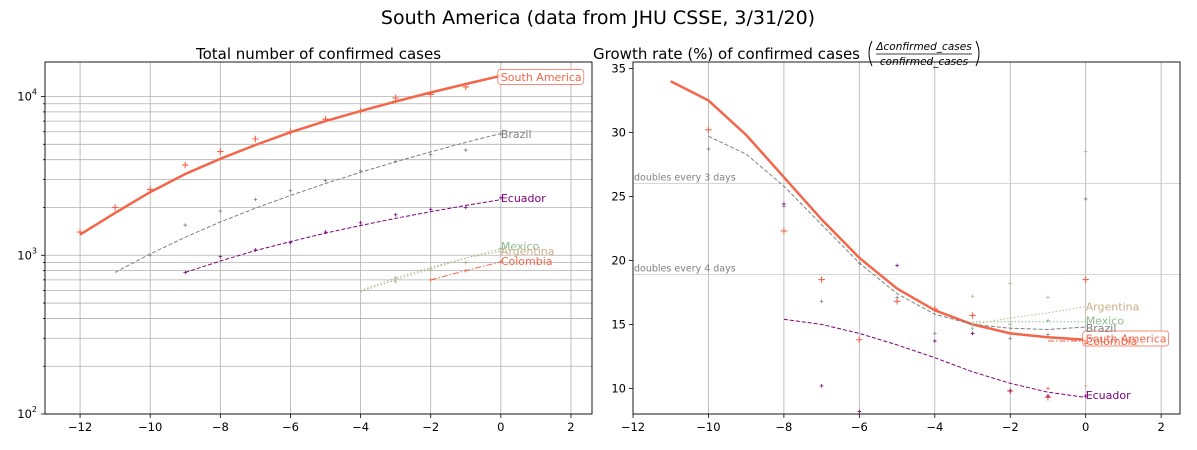  I want to click on y-tick-label: 15, so click(618, 324).